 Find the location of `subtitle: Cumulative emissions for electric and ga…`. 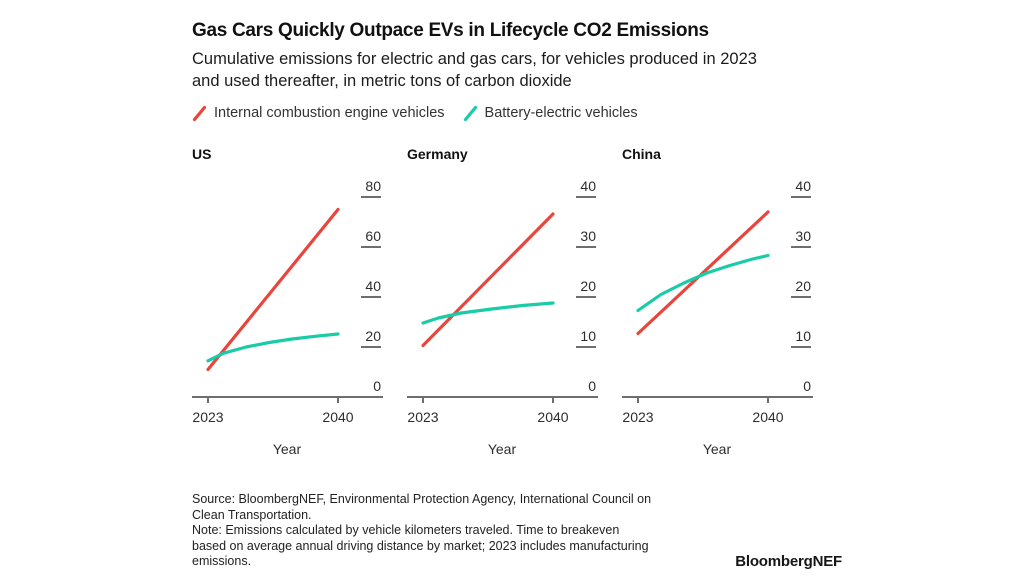

subtitle: Cumulative emissions for electric and ga… is located at coordinates (514, 70).